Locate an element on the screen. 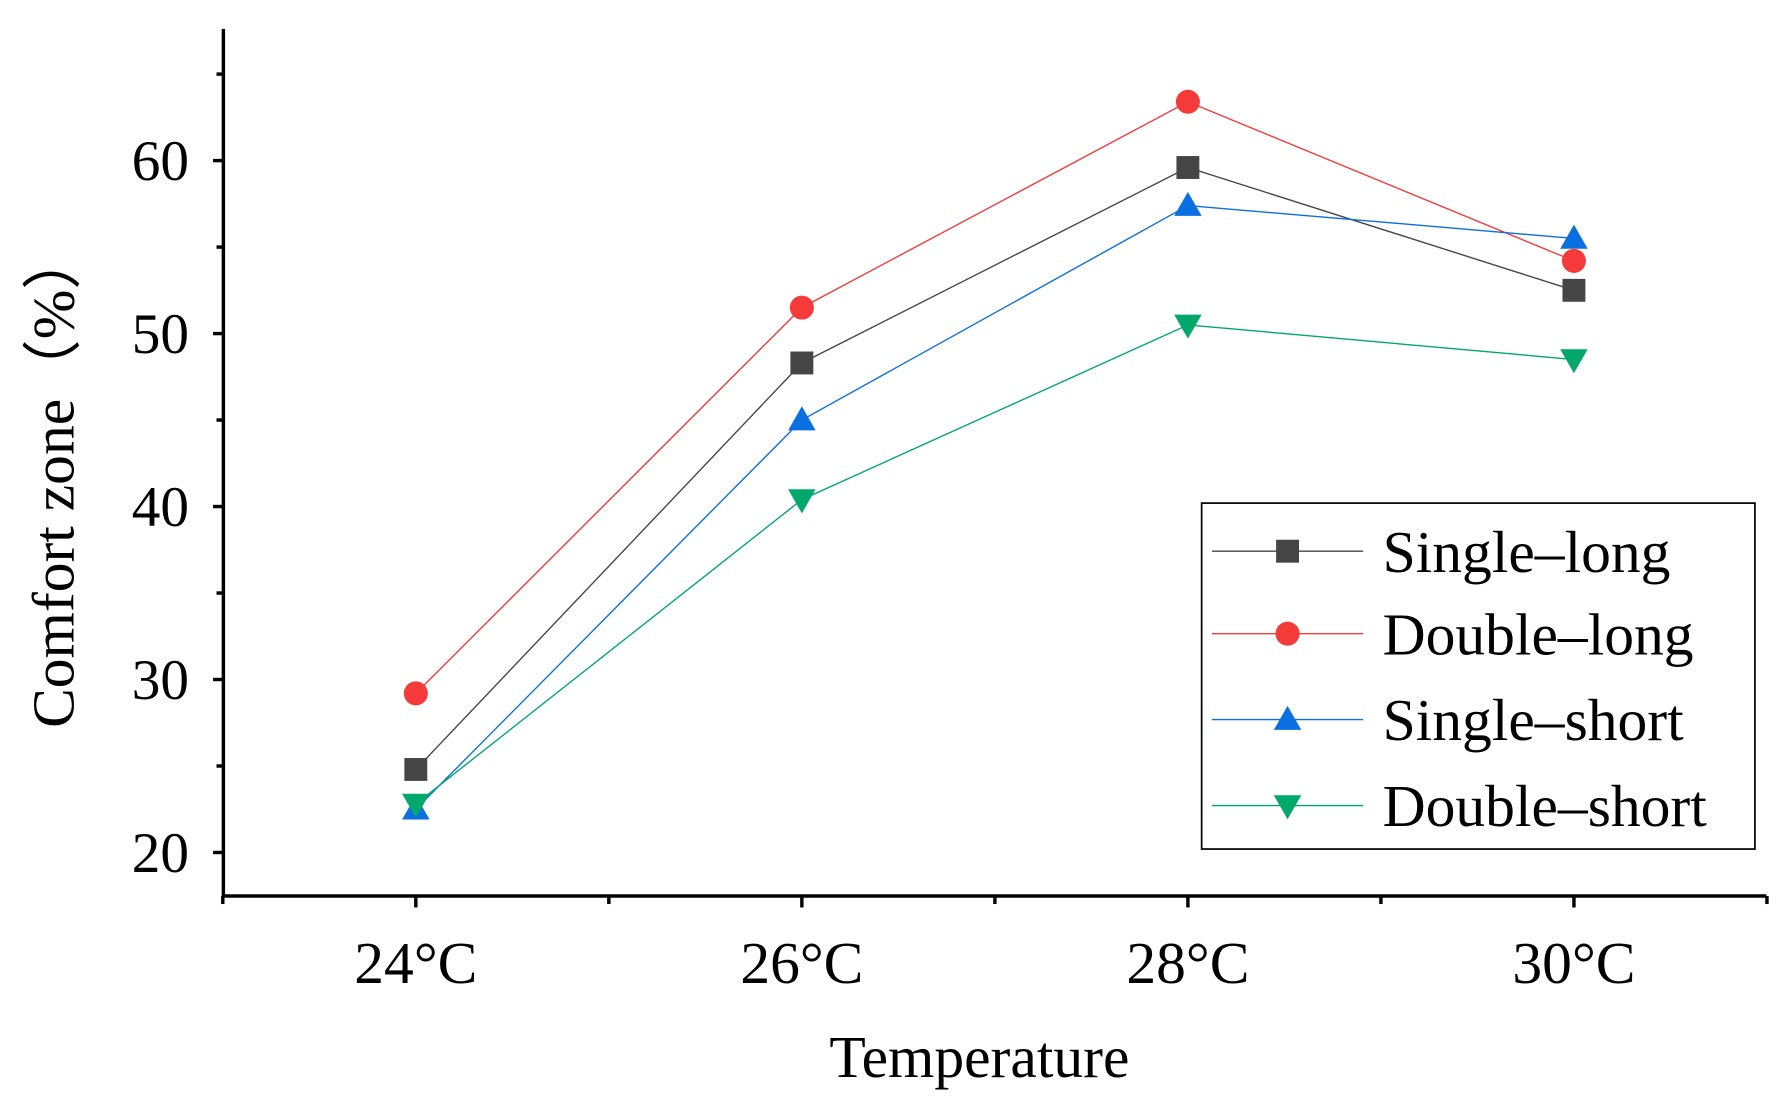  x-tick-label: 28°C is located at coordinates (1187, 963).